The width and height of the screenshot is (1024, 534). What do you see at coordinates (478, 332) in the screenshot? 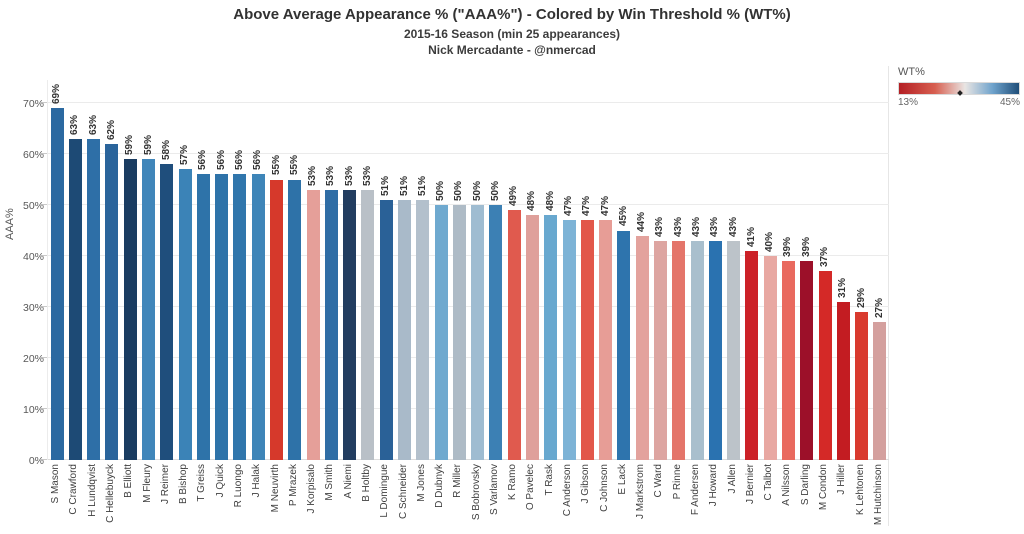
I see `bar-s-bobrovsky` at bounding box center [478, 332].